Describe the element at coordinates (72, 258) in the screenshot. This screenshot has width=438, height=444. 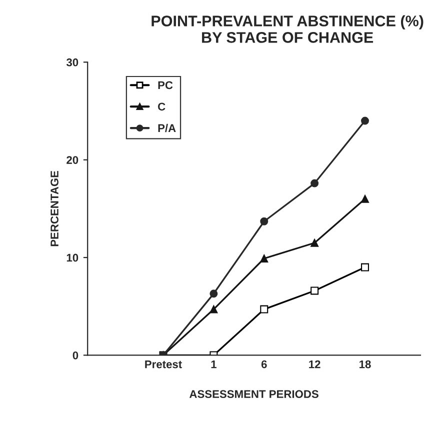
I see `y-tick-label: 10` at that location.